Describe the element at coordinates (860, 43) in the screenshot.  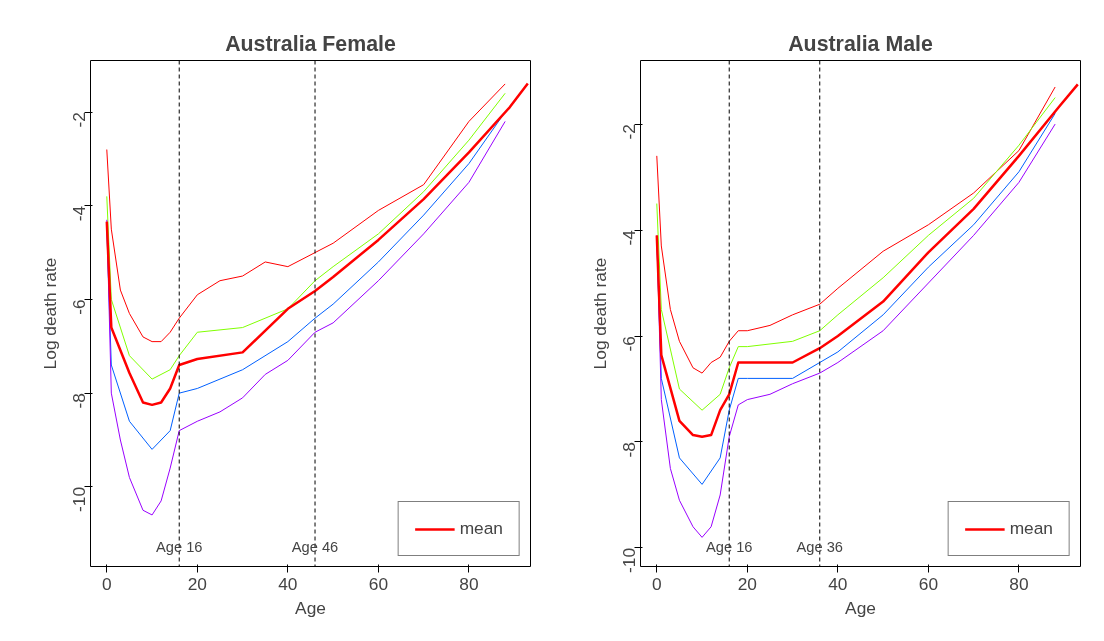
I see `chart-title: Australia Male` at that location.